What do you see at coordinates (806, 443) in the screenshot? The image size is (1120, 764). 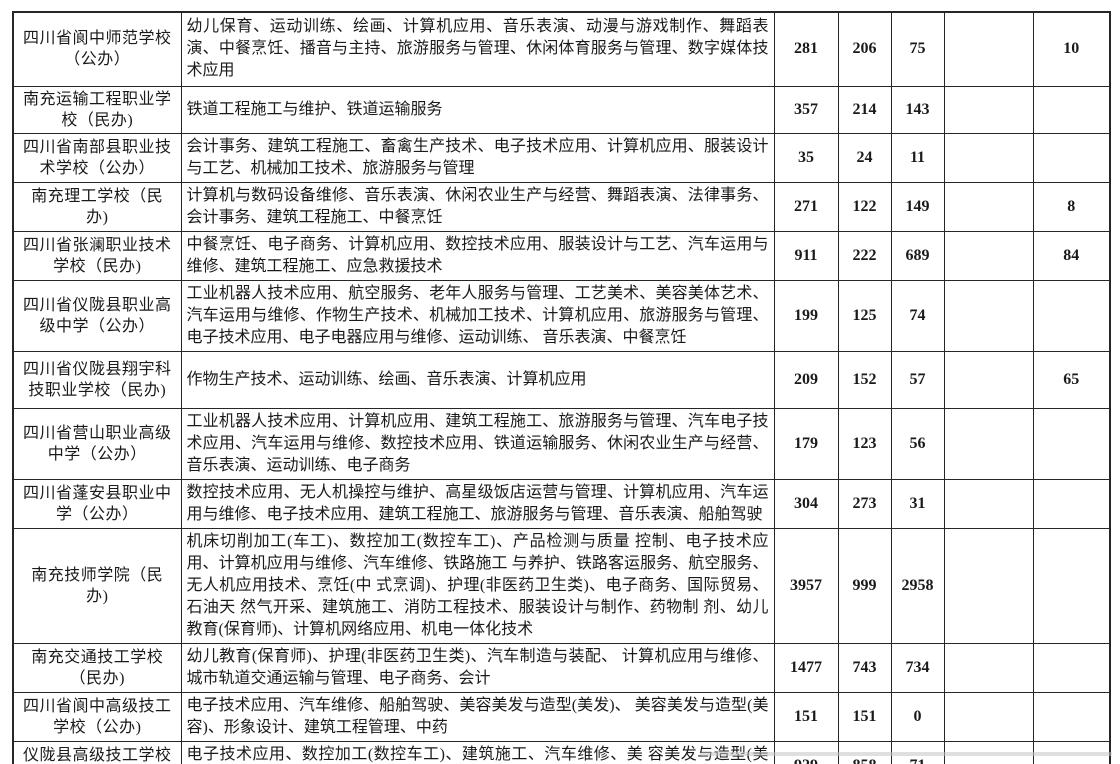 I see `value-cell-1: 179` at bounding box center [806, 443].